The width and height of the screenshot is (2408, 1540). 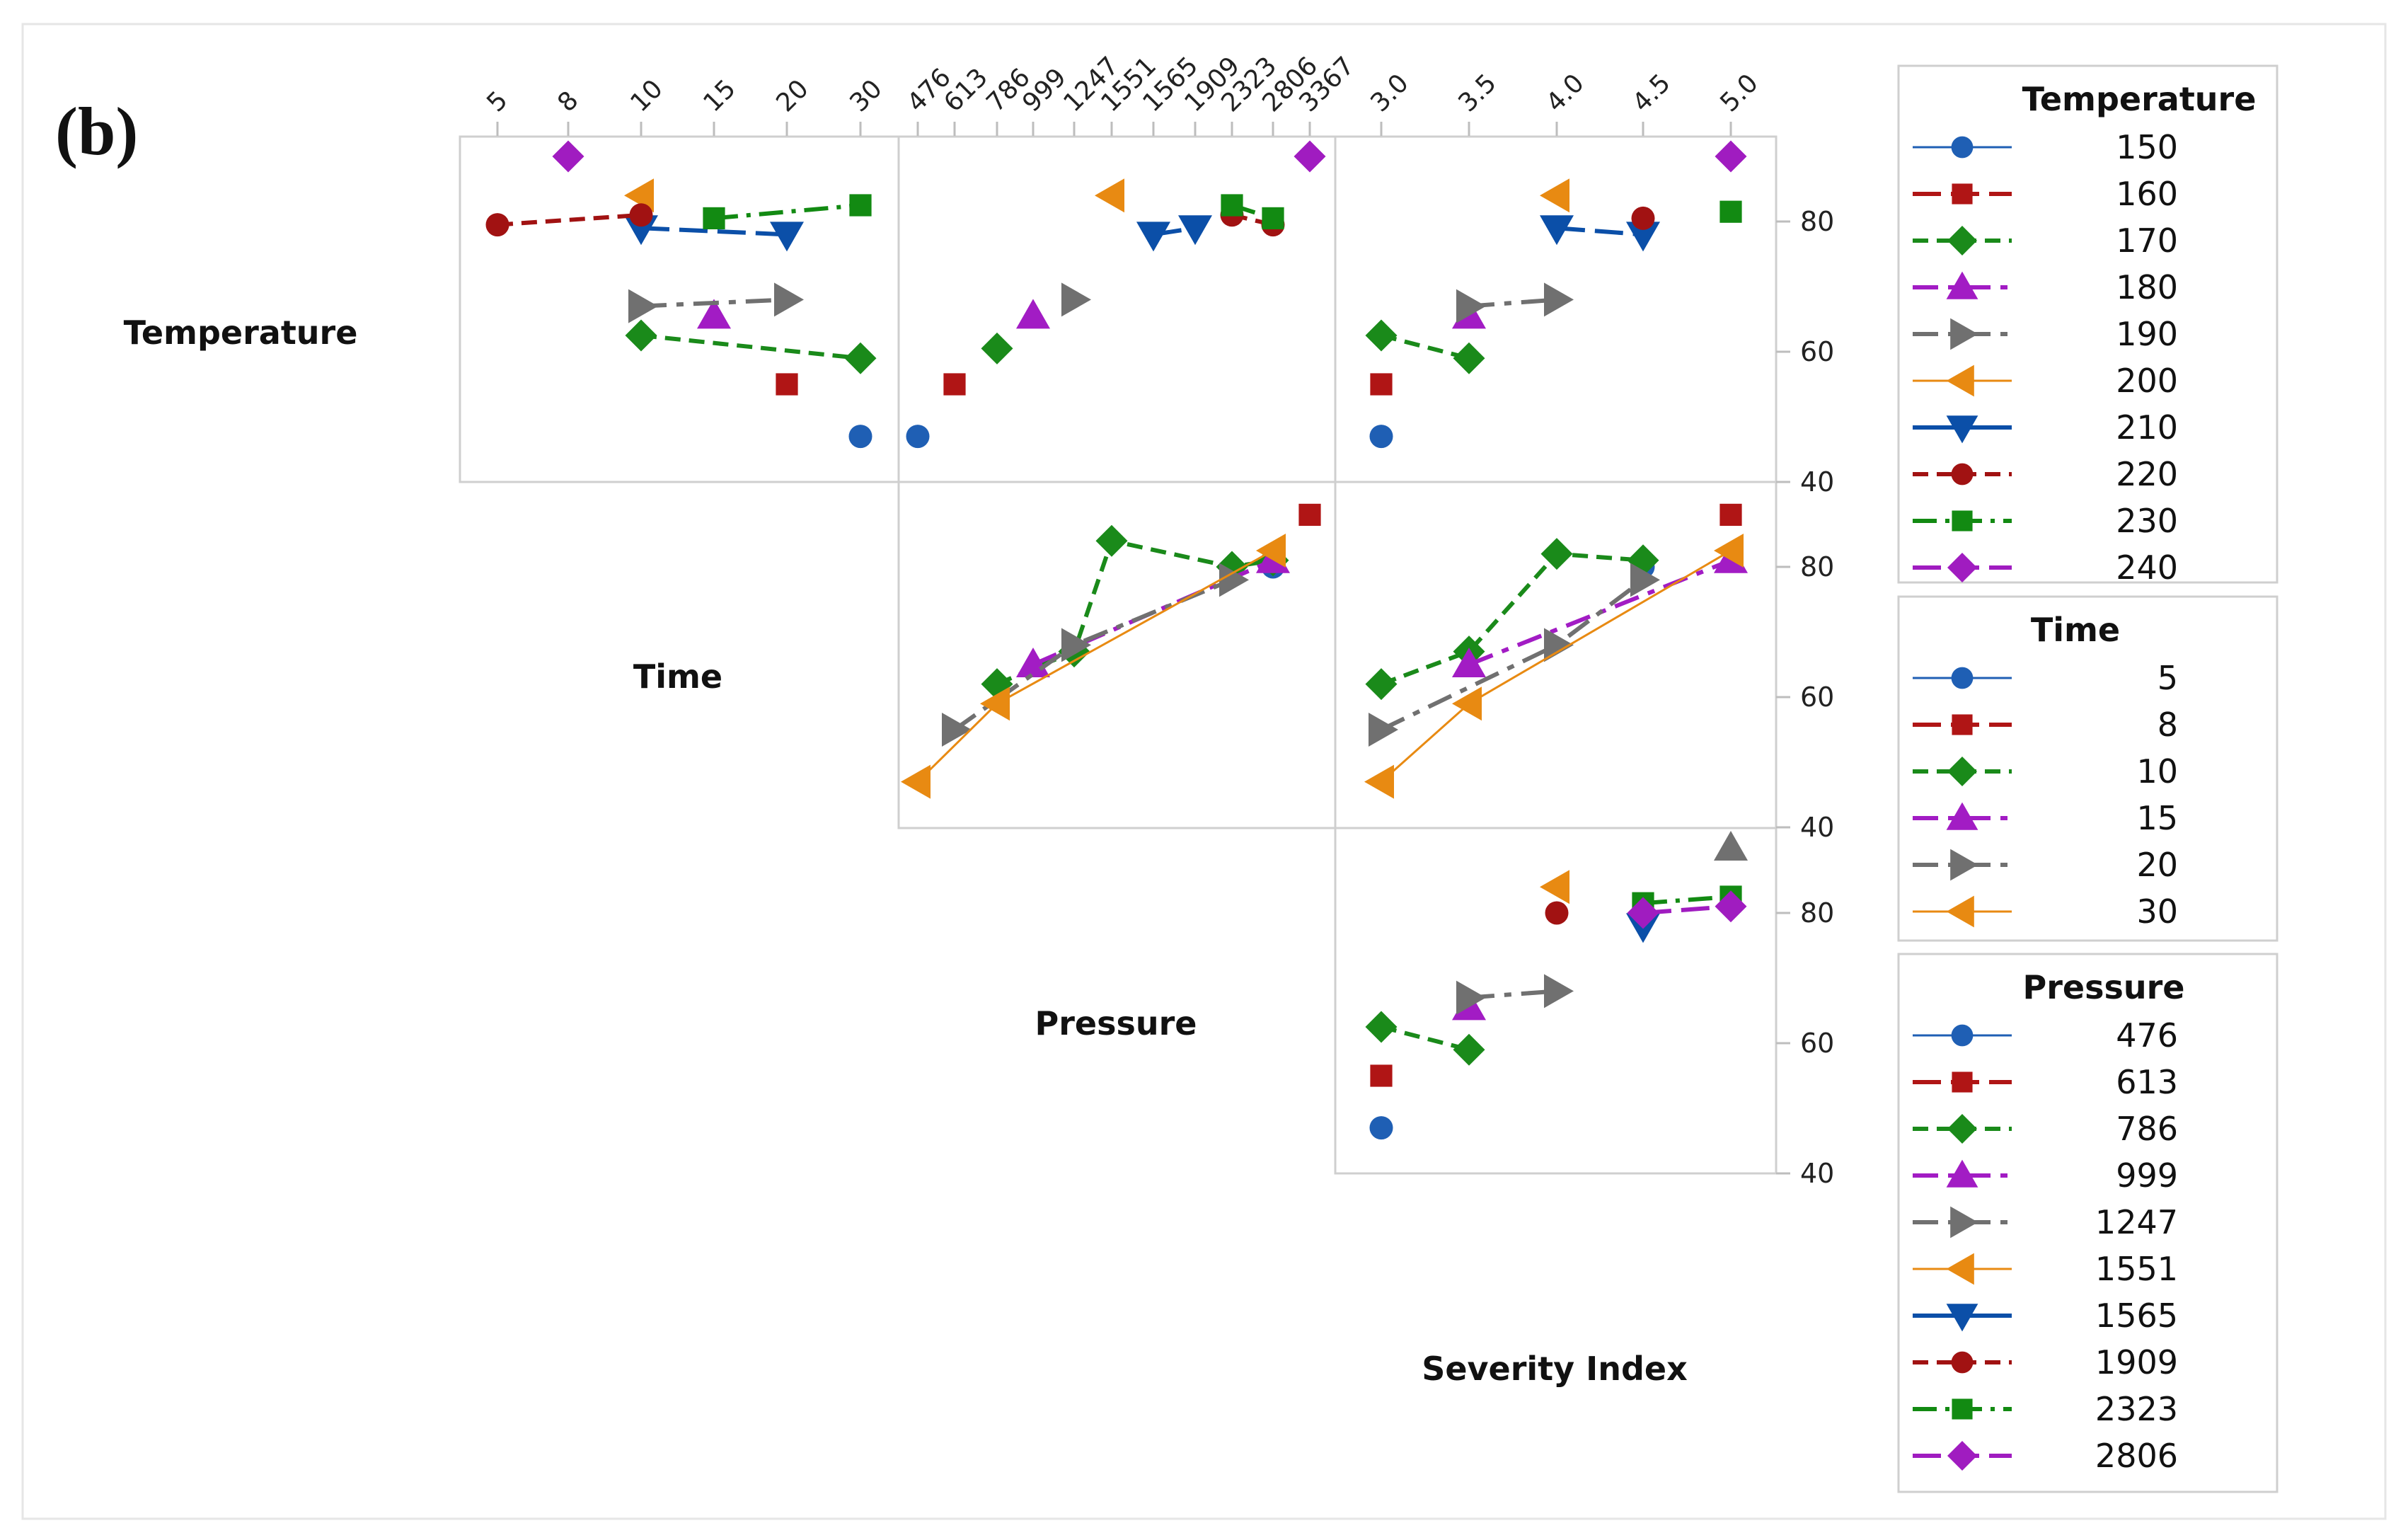 What do you see at coordinates (2045, 194) in the screenshot?
I see `legend-entry-temperature-160: 160` at bounding box center [2045, 194].